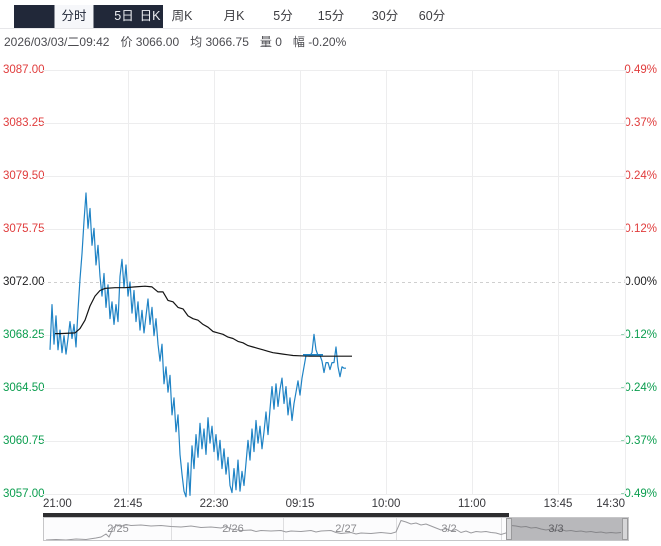 This screenshot has height=546, width=661. Describe the element at coordinates (24, 388) in the screenshot. I see `y-axis-price-label: 3064.50` at that location.